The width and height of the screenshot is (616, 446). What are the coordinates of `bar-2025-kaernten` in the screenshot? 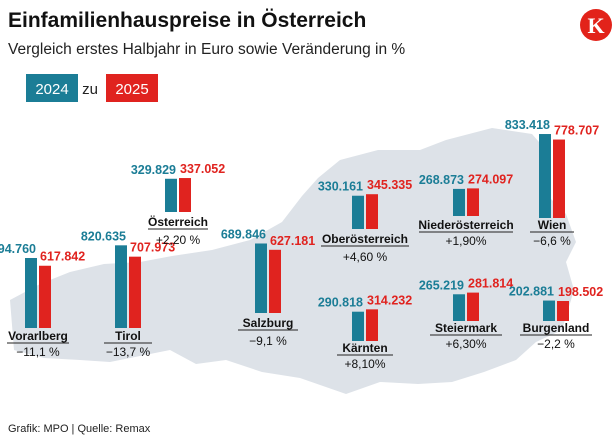 It's located at (372, 325).